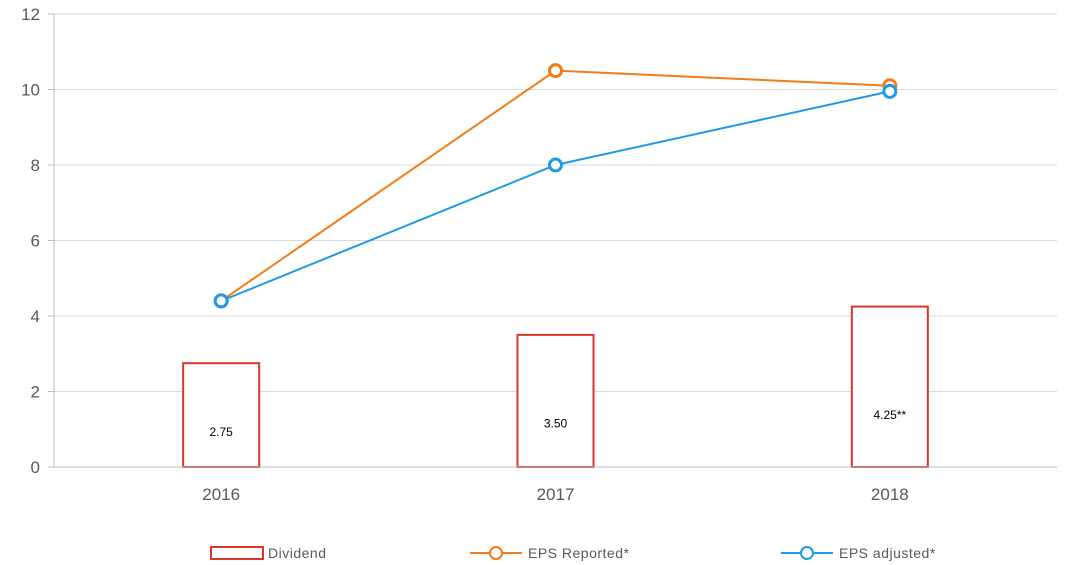  What do you see at coordinates (578, 553) in the screenshot?
I see `legend-label-series: EPS Reported*` at bounding box center [578, 553].